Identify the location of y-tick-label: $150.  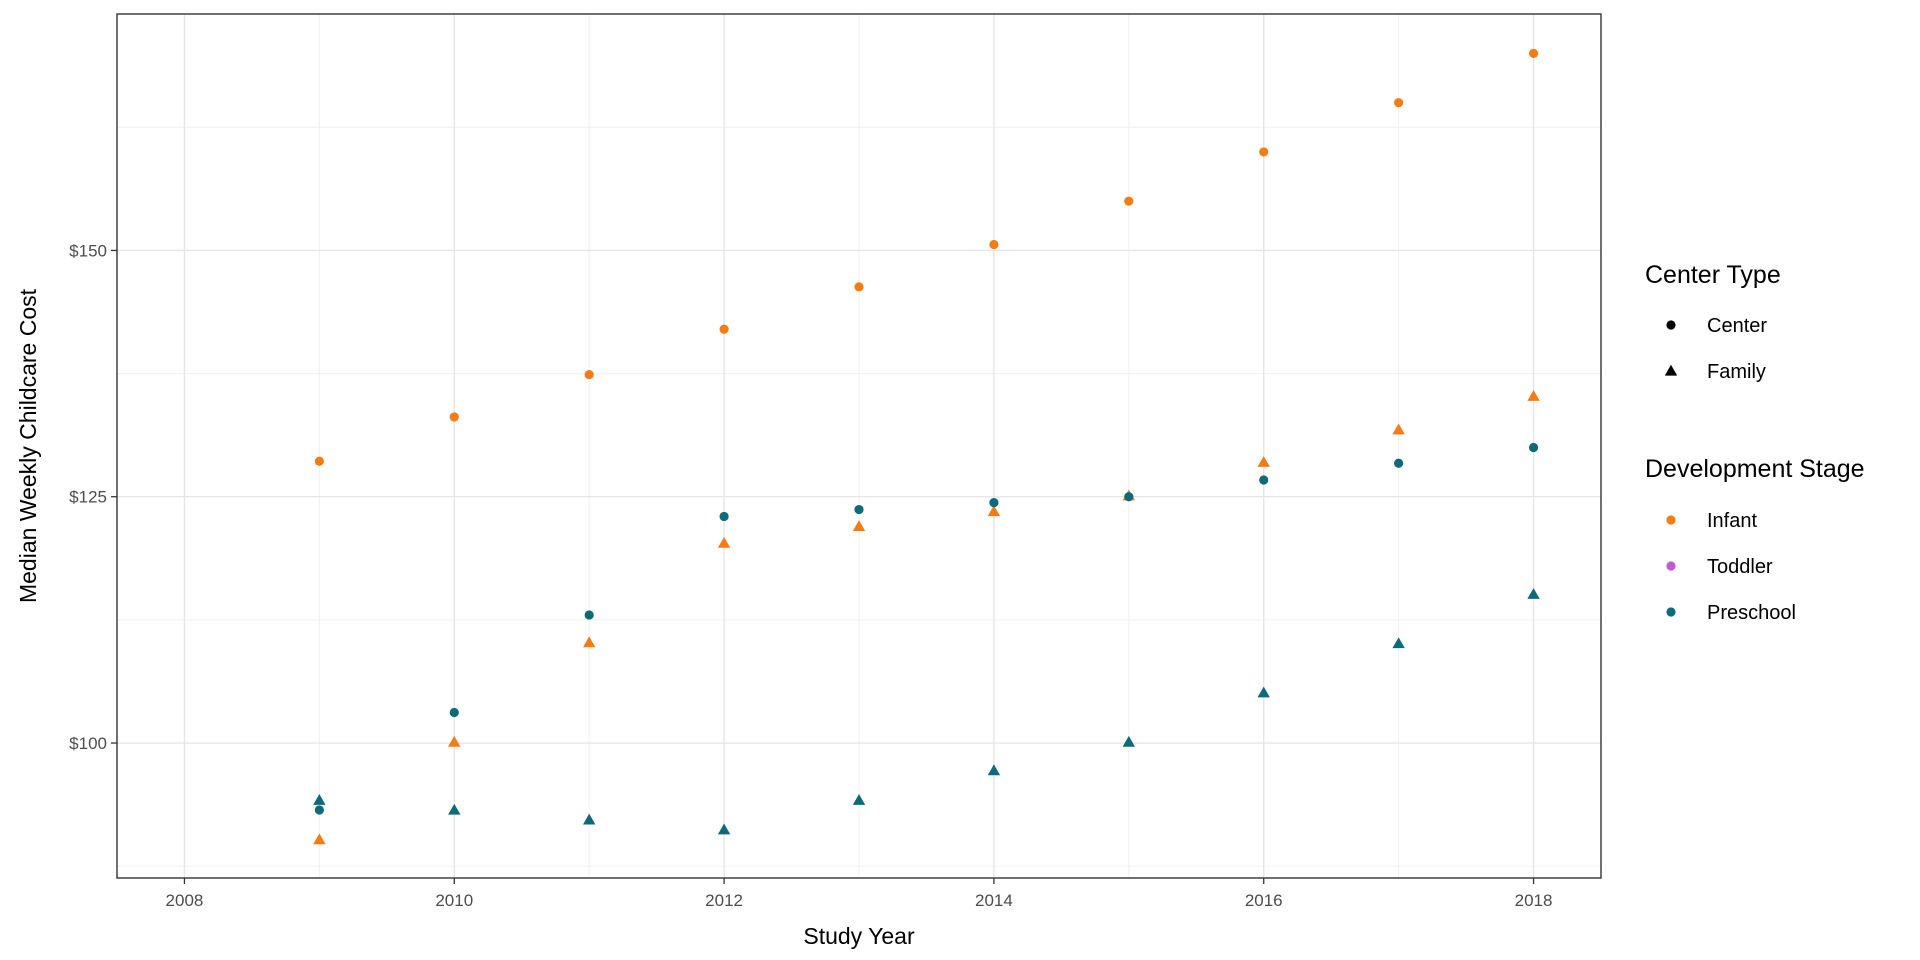
(88, 250).